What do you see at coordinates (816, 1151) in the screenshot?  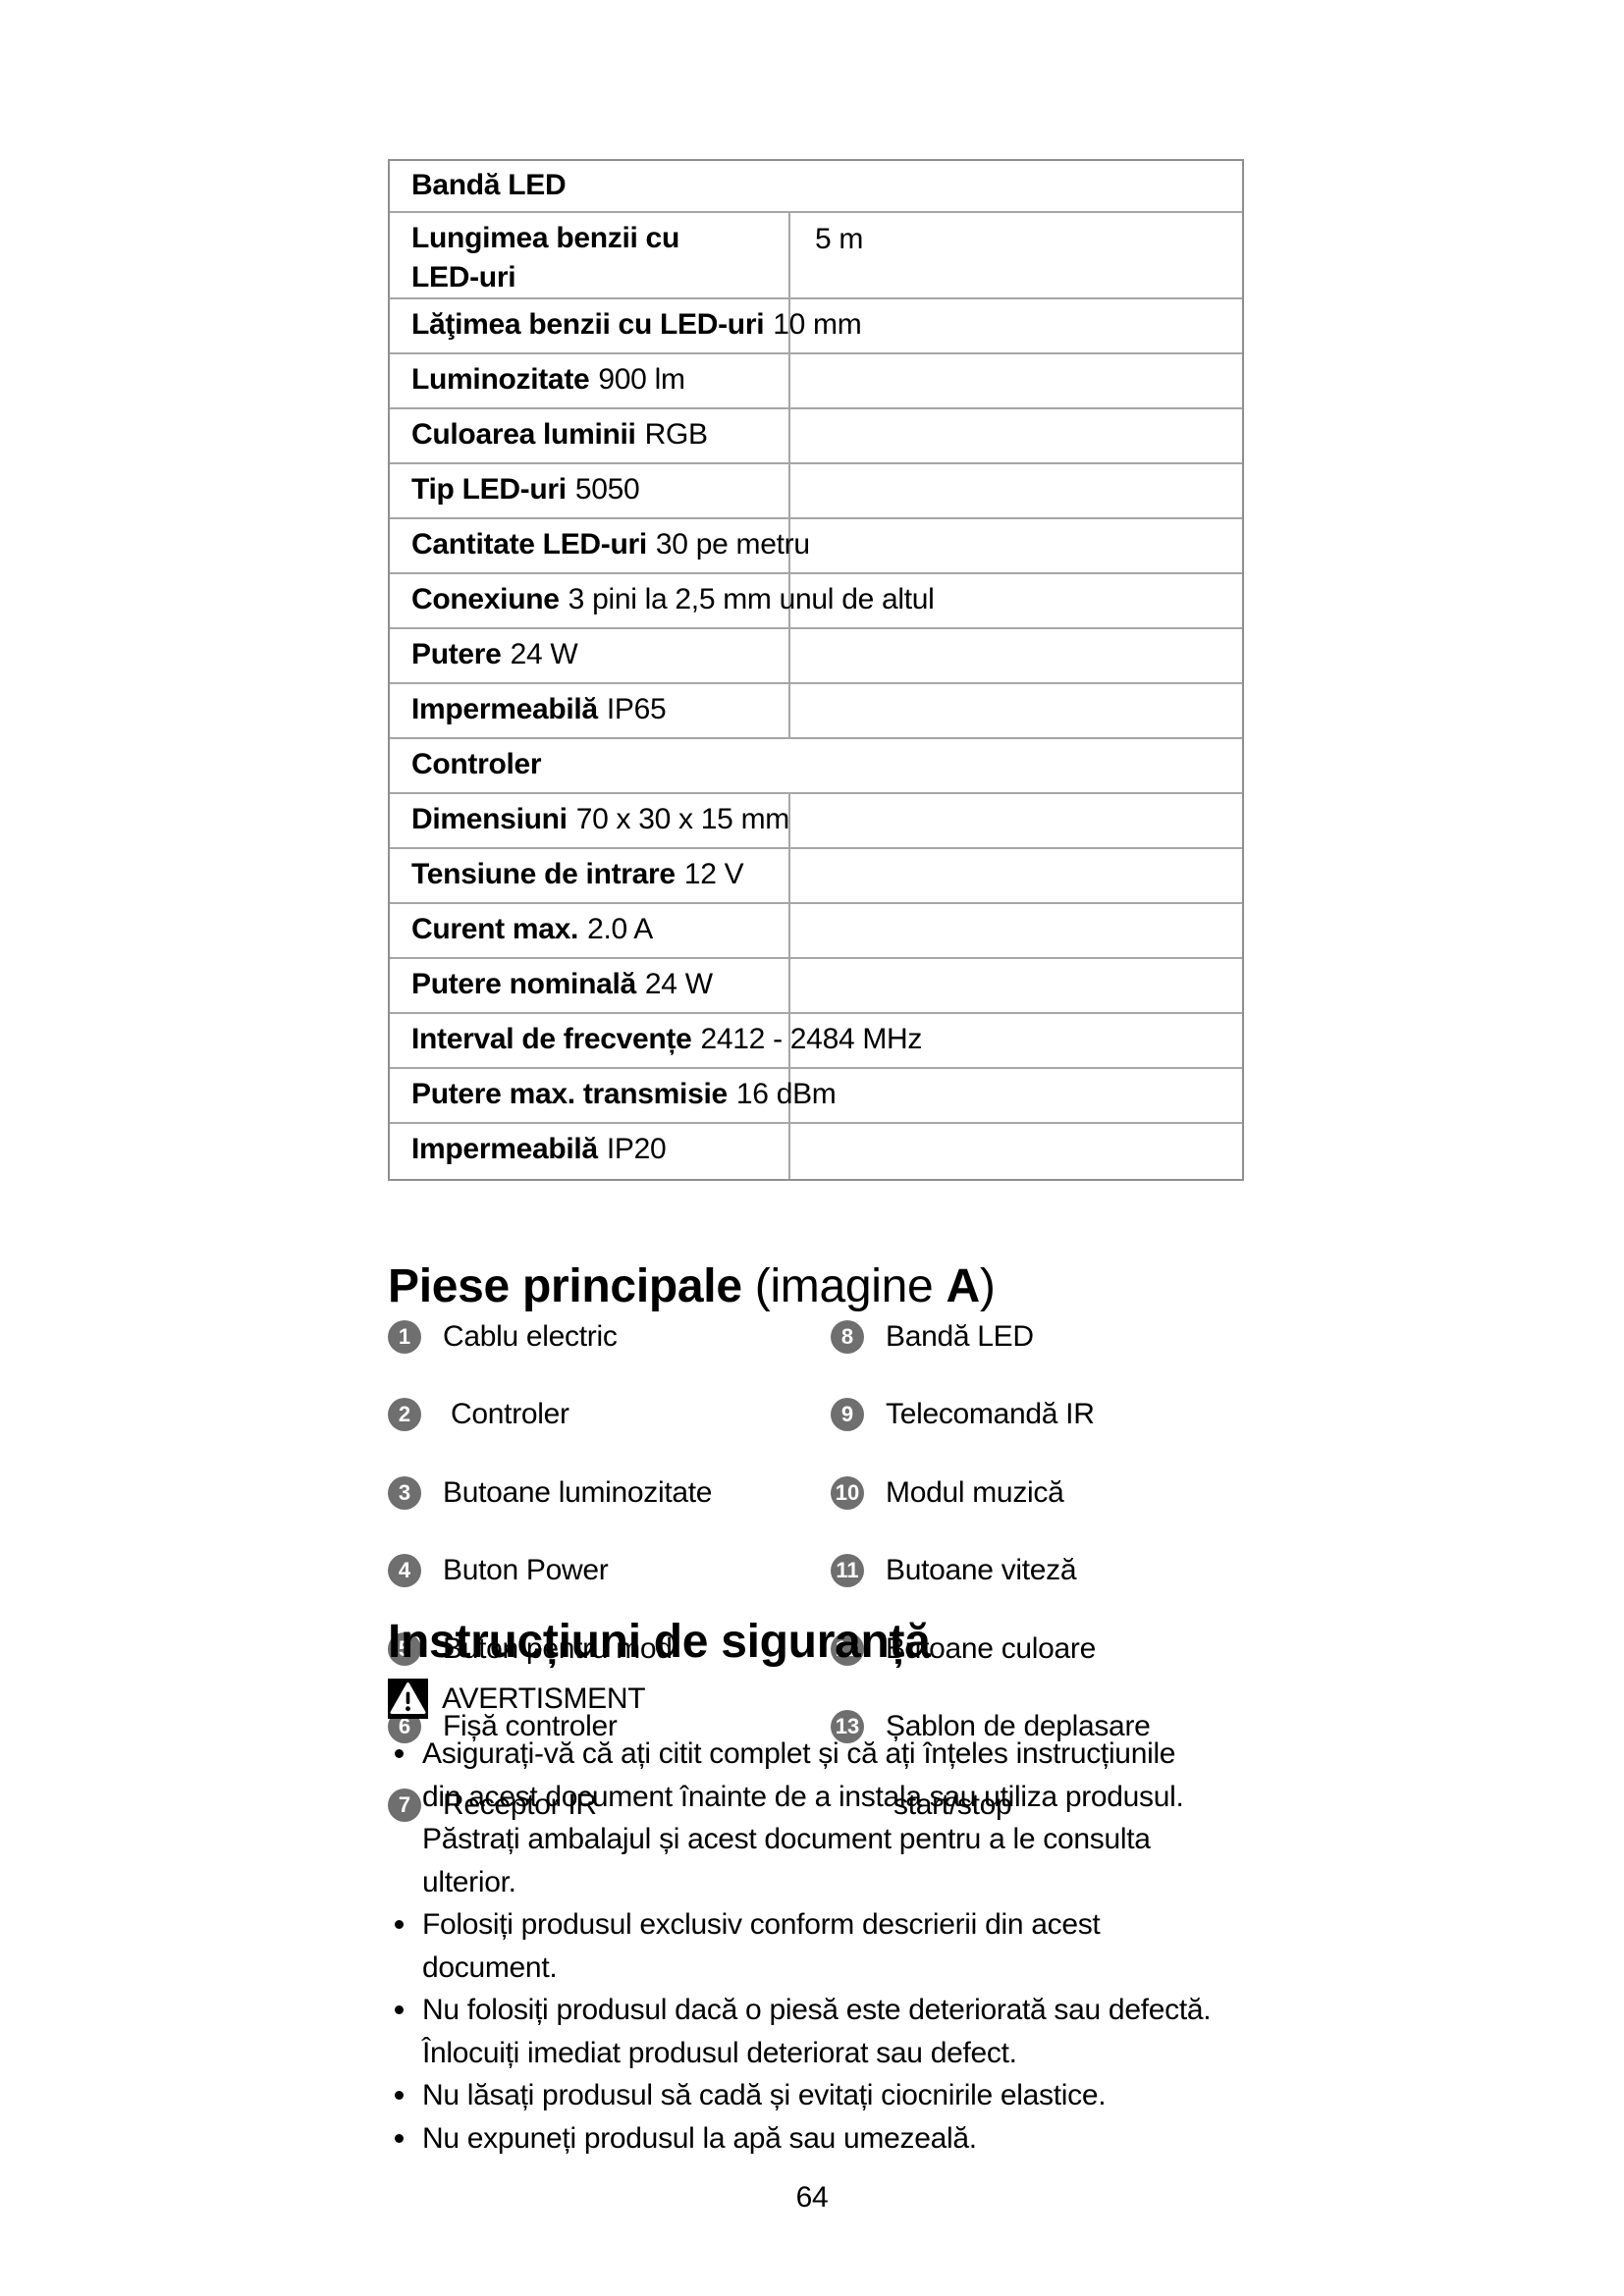 I see `table-row: Impermeabilă IP20` at bounding box center [816, 1151].